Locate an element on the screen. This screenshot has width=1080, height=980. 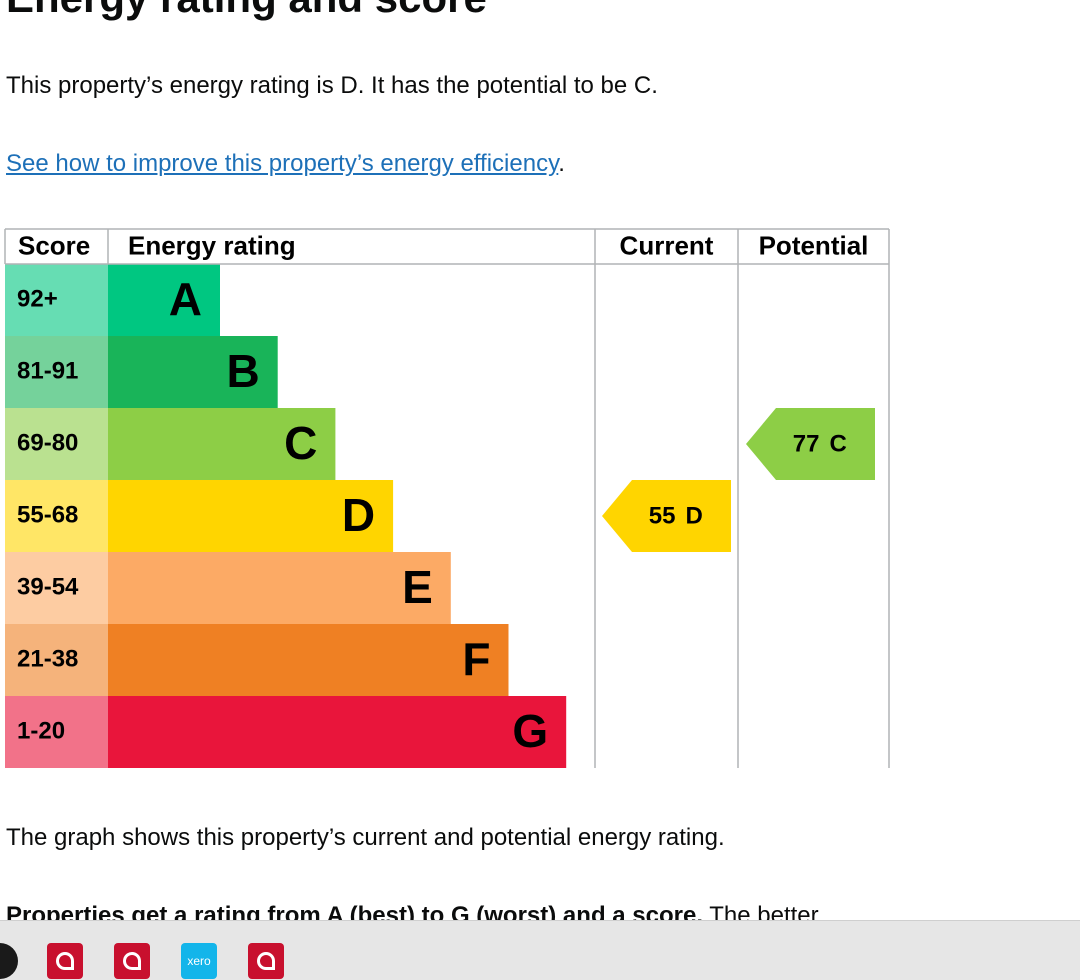
potential-letter: C is located at coordinates (838, 443).